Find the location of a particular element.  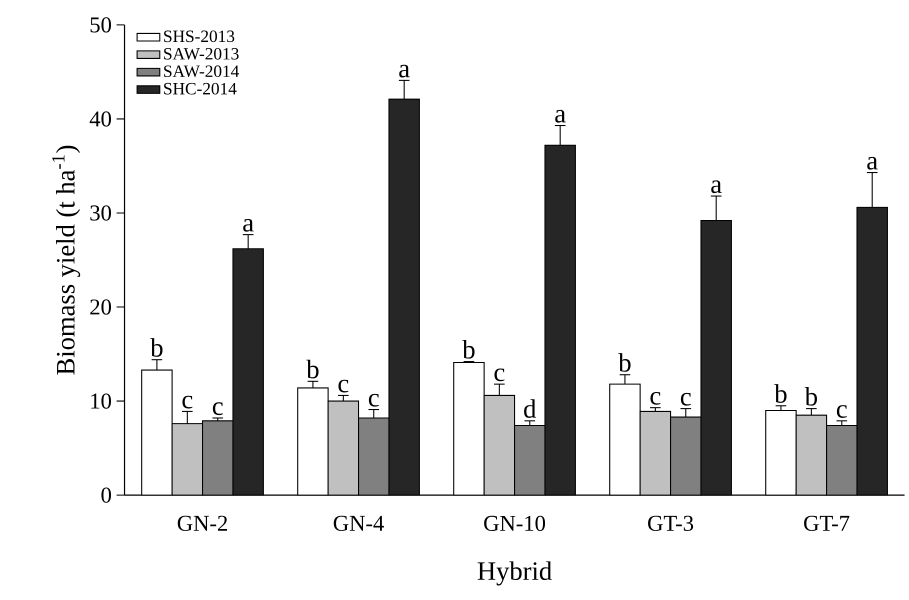

legend-label: SAW-2013 is located at coordinates (201, 54).